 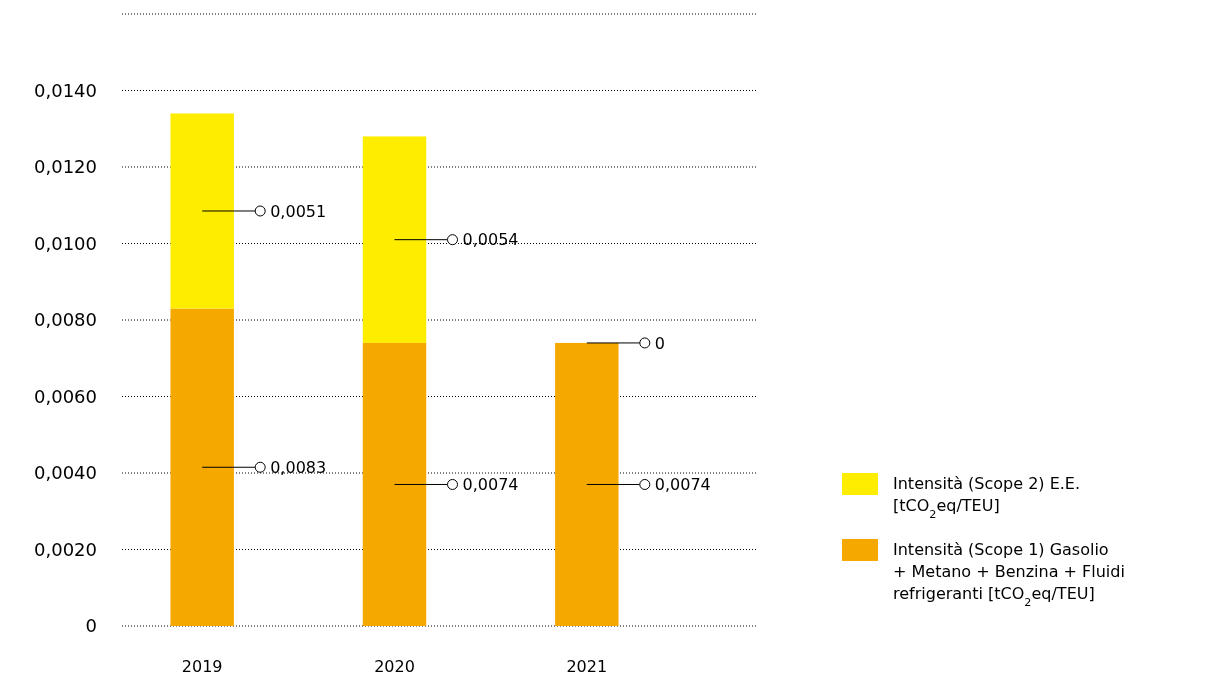 What do you see at coordinates (1009, 574) in the screenshot?
I see `legend-label: Intensità (Scope 1) Gasolio + Metano + Benzina + Fluidi refrigeranti [tCO$_{2}$eq/TEU]` at bounding box center [1009, 574].